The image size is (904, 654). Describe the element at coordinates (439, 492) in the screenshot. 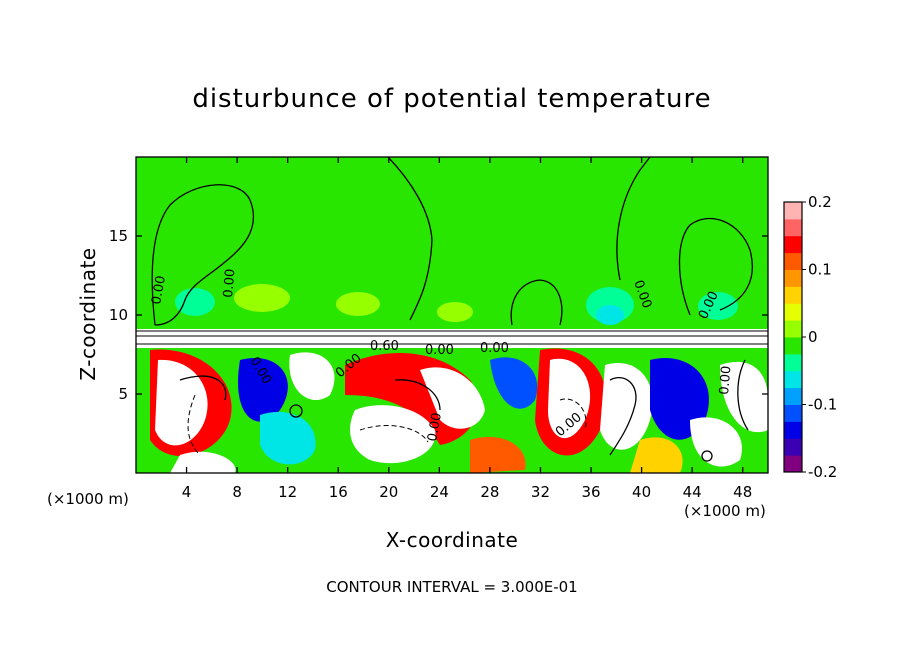

I see `x-tick-label: 24` at that location.